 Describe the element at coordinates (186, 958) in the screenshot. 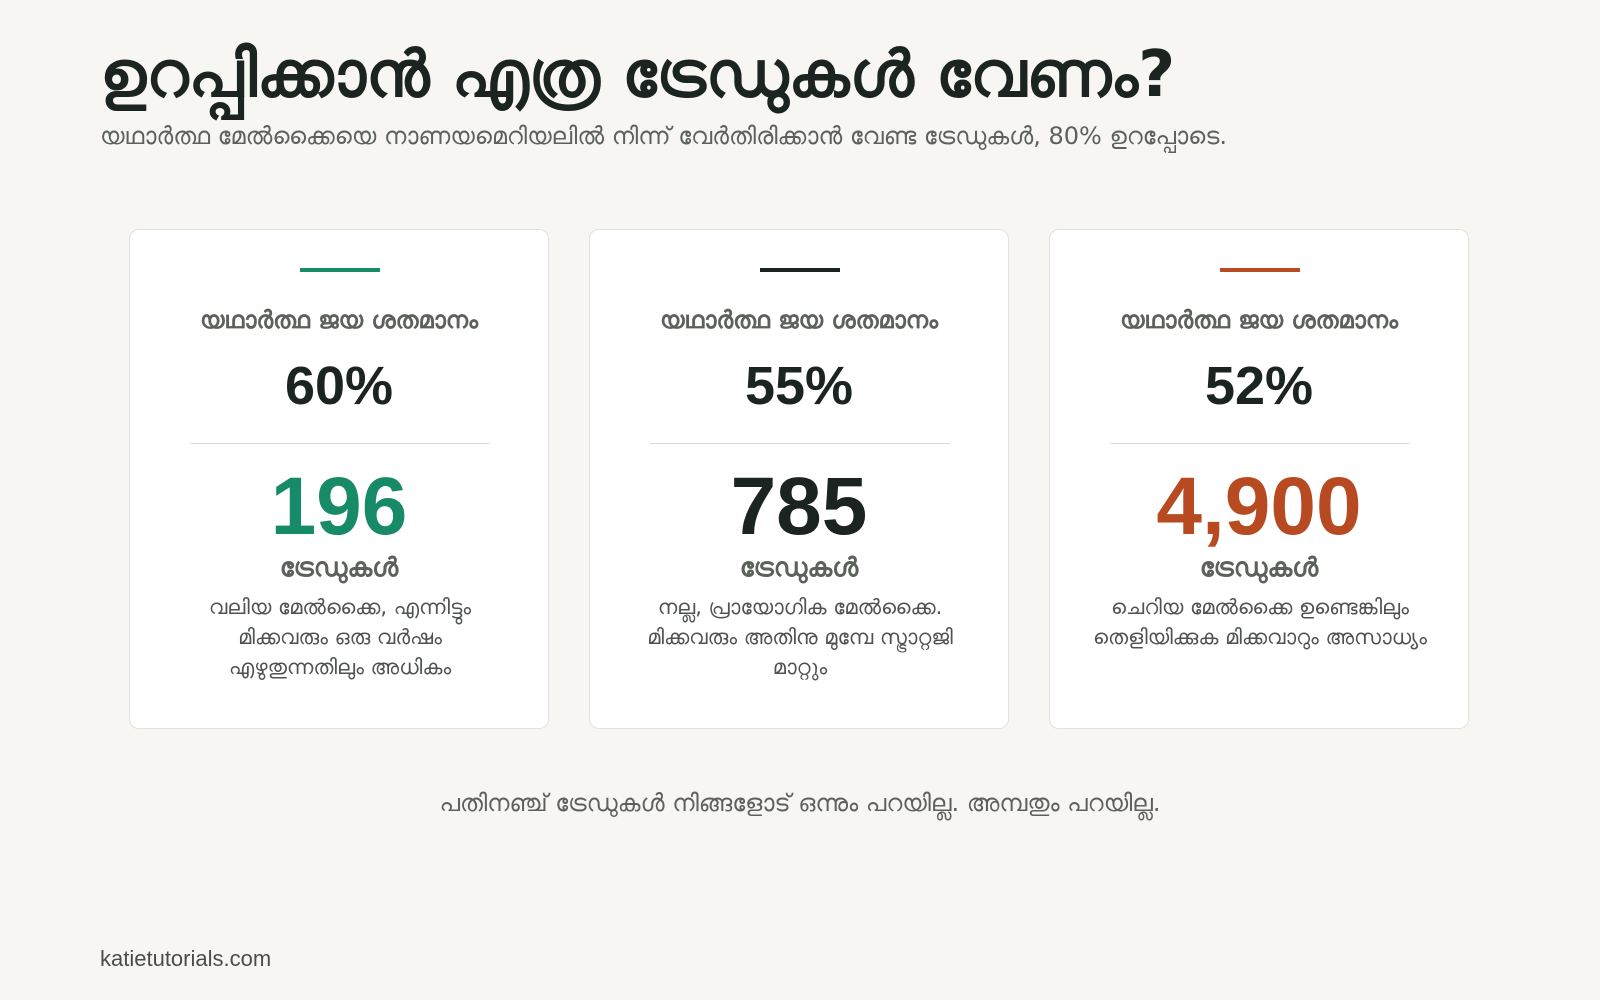

I see `site-url: katietutorials.com` at that location.